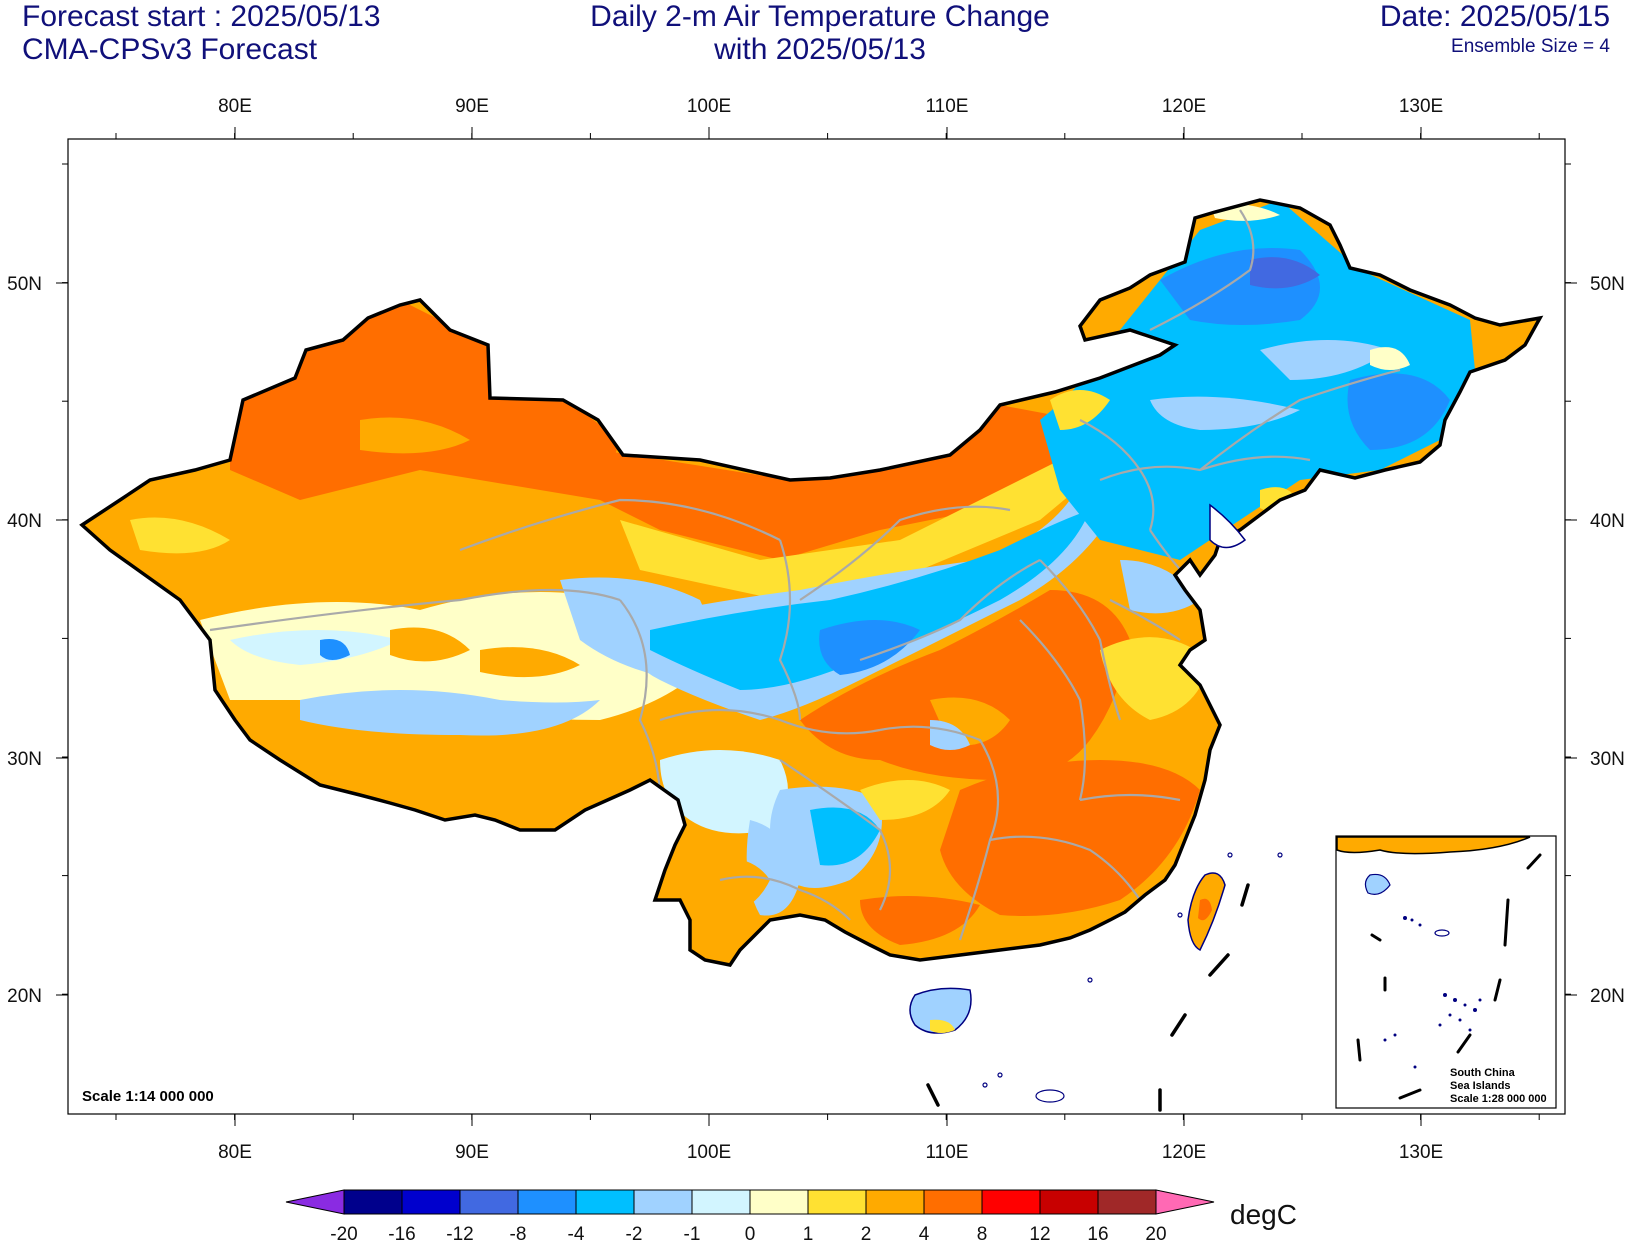 This screenshot has width=1632, height=1241. What do you see at coordinates (518, 1232) in the screenshot?
I see `colorbar-label: -8` at bounding box center [518, 1232].